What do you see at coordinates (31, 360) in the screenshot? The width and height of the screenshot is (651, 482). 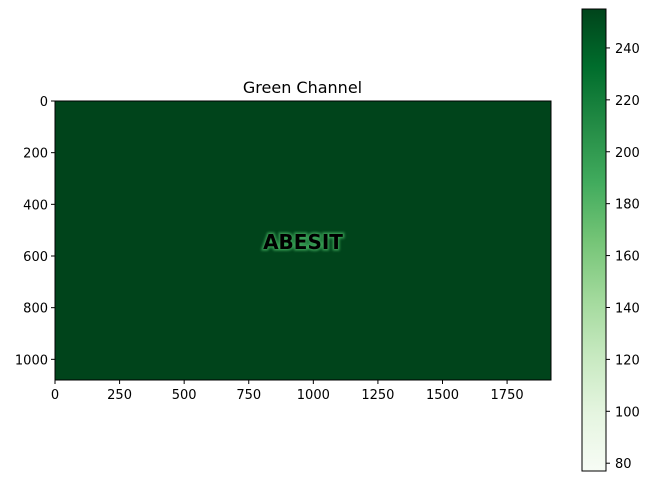 I see `y-tick-label: 1000` at bounding box center [31, 360].